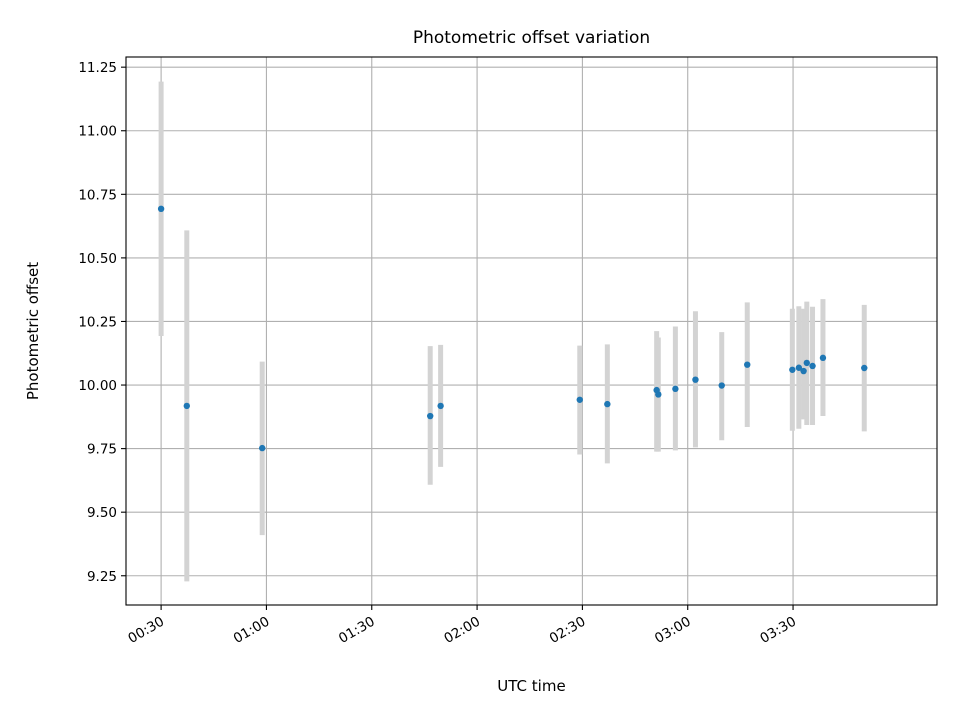  I want to click on chart-title: Photometric offset variation, so click(531, 38).